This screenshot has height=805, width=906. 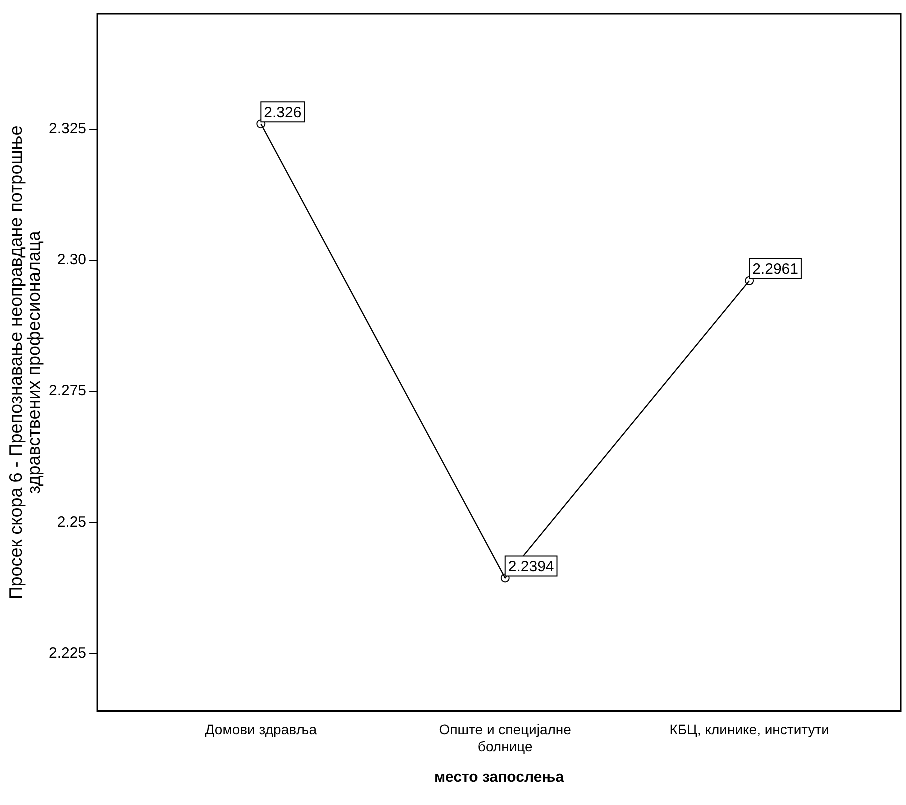 I want to click on y-axis-title: Просек скора 6 - Препознавање неоправдане потрошње здравствених професионалаца, so click(x=25, y=363).